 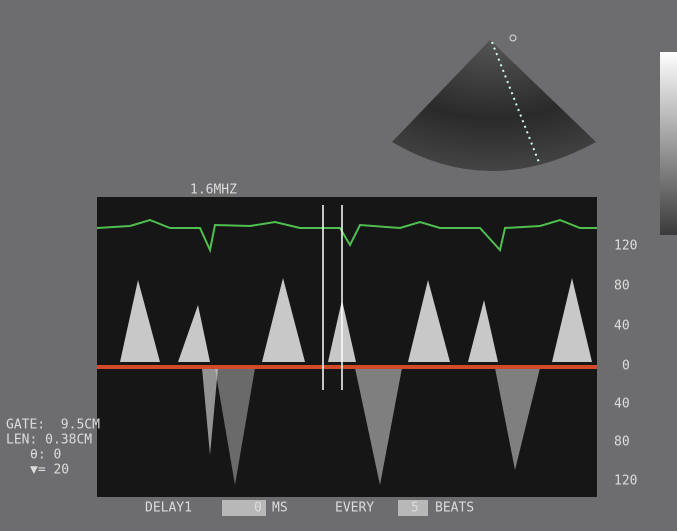 I want to click on gate: GATE: 9.5CM, so click(x=53, y=425).